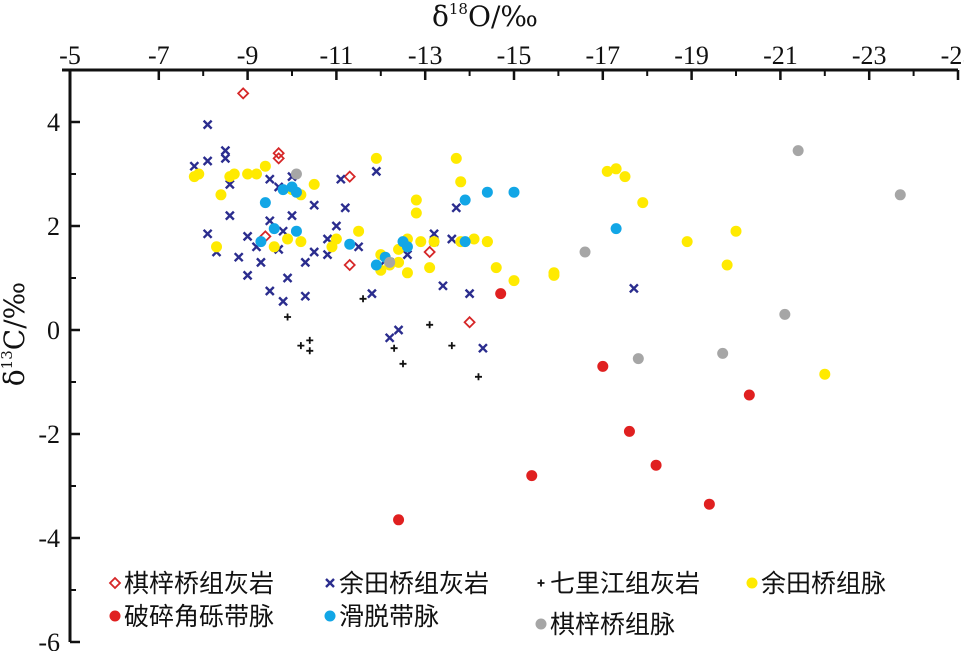  I want to click on legend-label: 棋梓桥组脉, so click(612, 624).